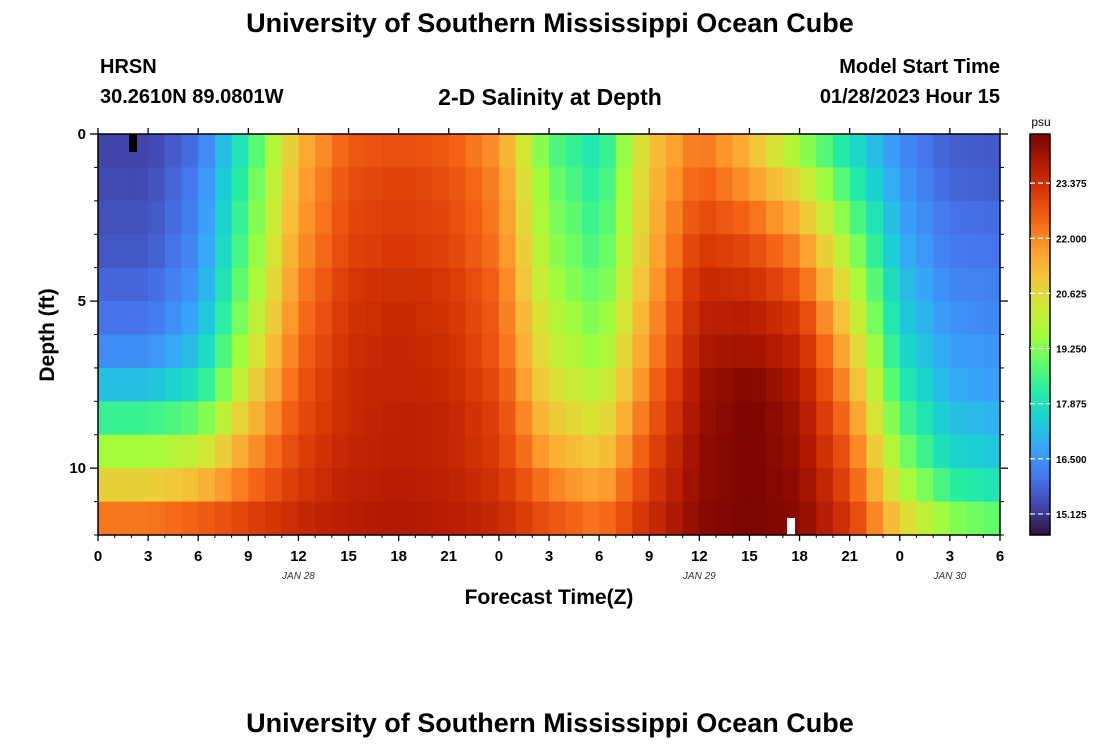 Image resolution: width=1100 pixels, height=750 pixels. Describe the element at coordinates (550, 97) in the screenshot. I see `chart-subtitle: 2-D Salinity at Depth` at that location.